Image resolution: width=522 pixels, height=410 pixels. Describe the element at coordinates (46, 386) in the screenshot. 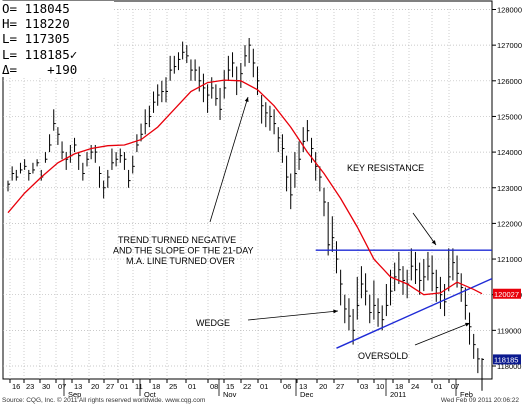

I see `x-tick-label: 30` at that location.